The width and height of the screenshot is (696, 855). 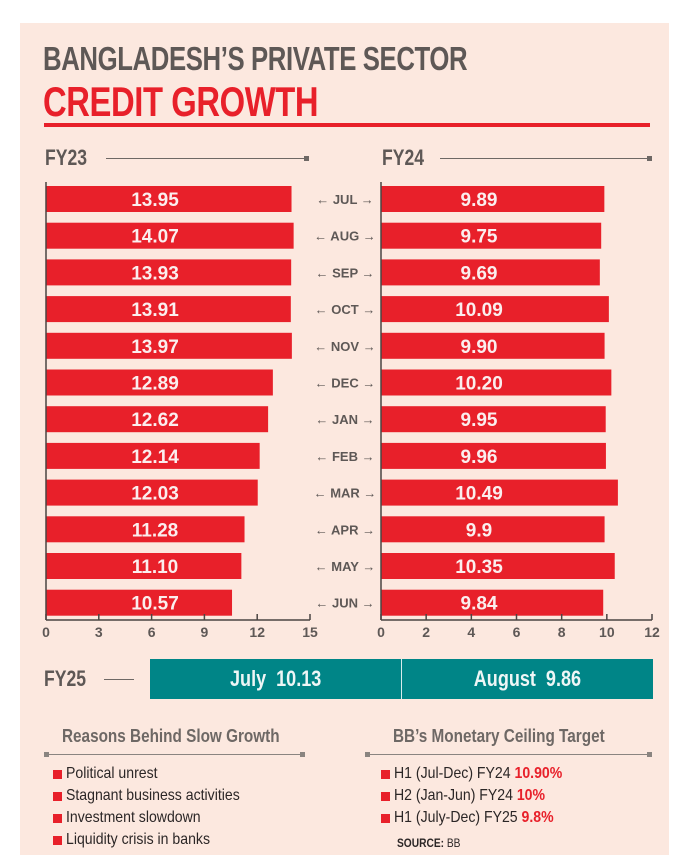 I want to click on fy23-tick-label: 15, so click(x=310, y=632).